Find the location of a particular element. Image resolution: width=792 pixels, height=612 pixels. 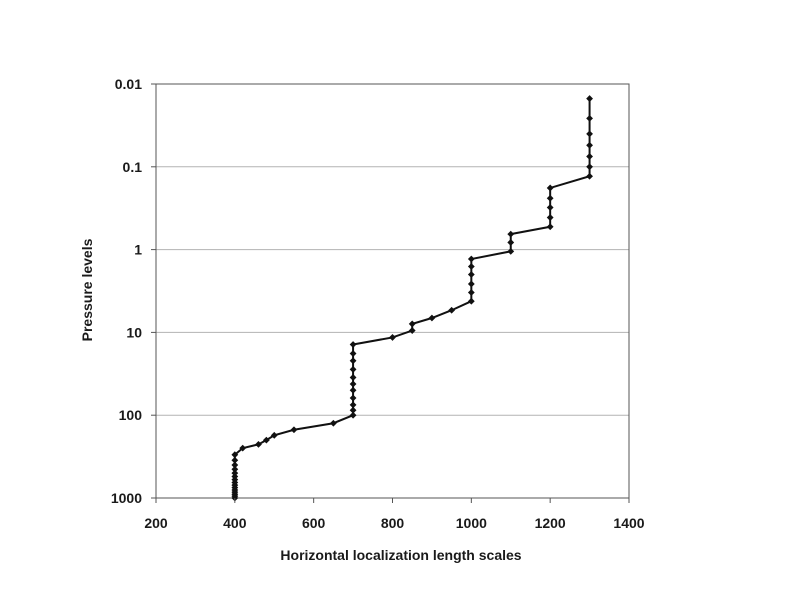

y-tick-label: 10 is located at coordinates (134, 332).